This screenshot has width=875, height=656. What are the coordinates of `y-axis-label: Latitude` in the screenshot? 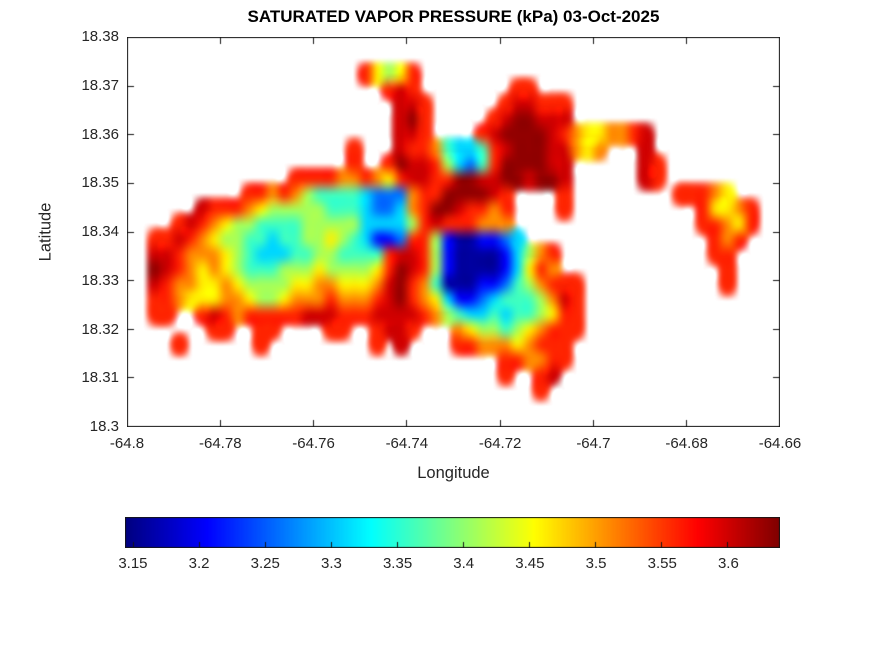 It's located at (45, 232).